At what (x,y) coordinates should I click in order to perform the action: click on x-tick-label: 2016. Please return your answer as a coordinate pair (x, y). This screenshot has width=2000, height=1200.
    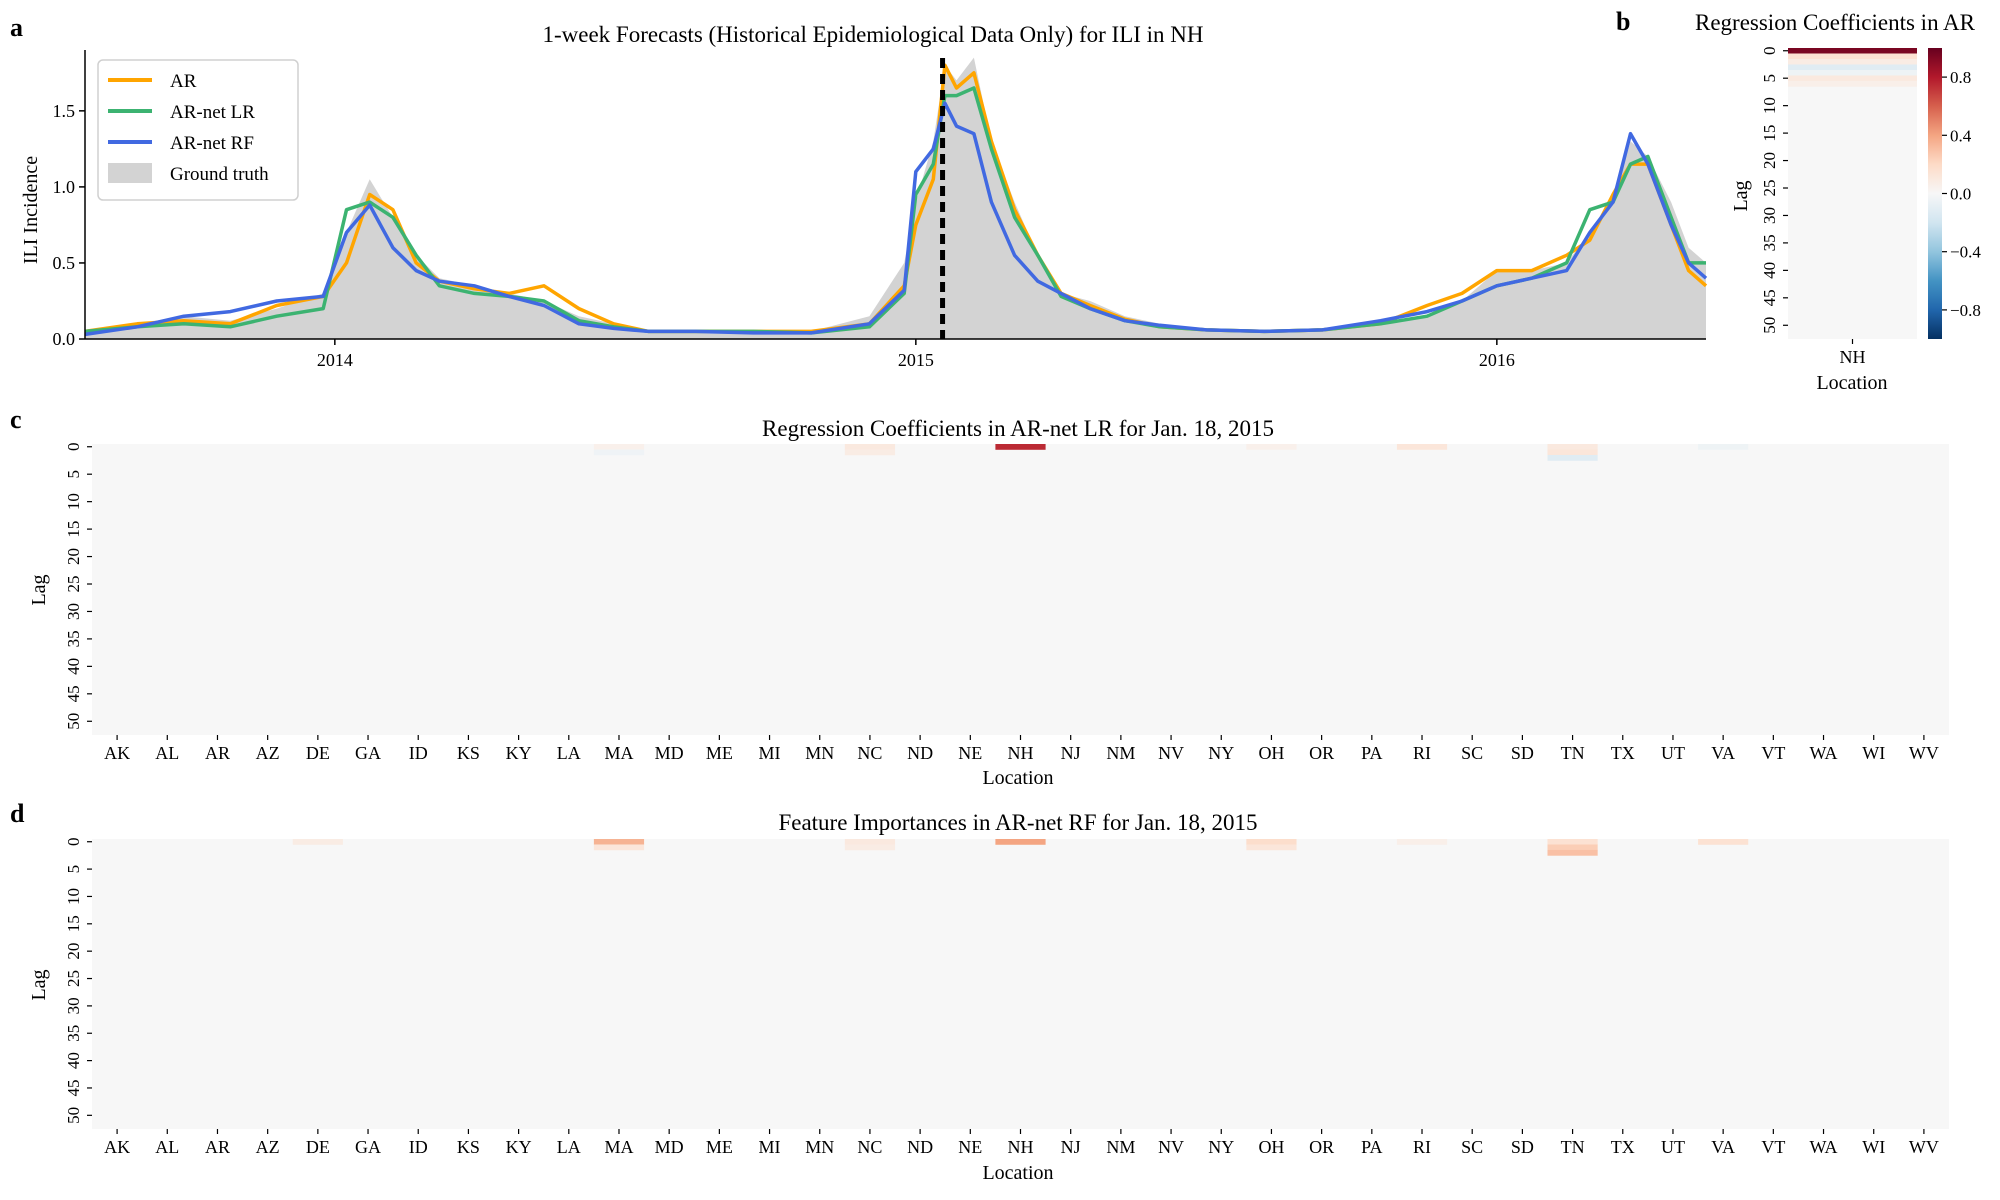
    Looking at the image, I should click on (1497, 360).